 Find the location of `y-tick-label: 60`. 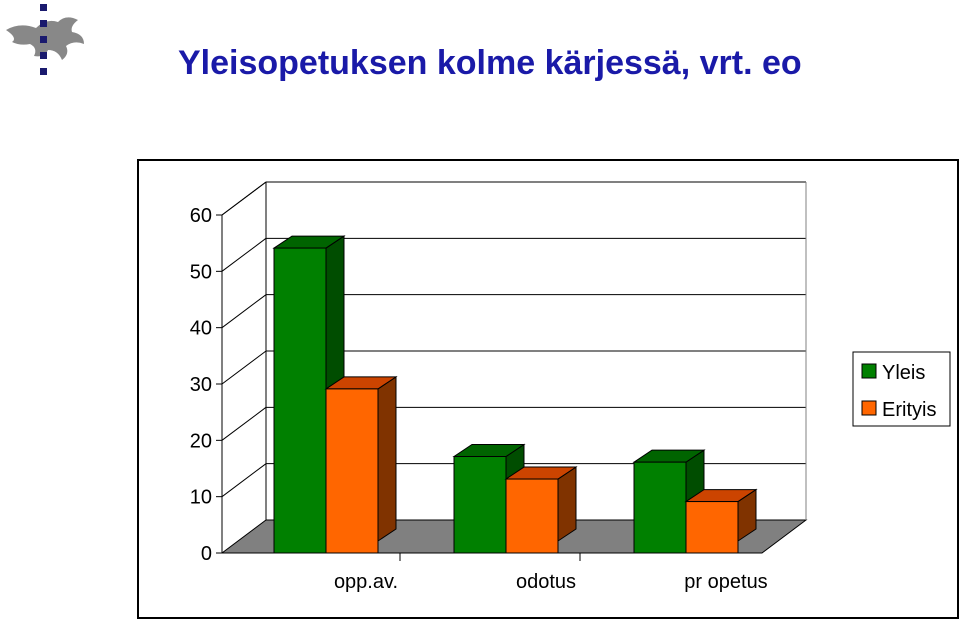

y-tick-label: 60 is located at coordinates (201, 216).